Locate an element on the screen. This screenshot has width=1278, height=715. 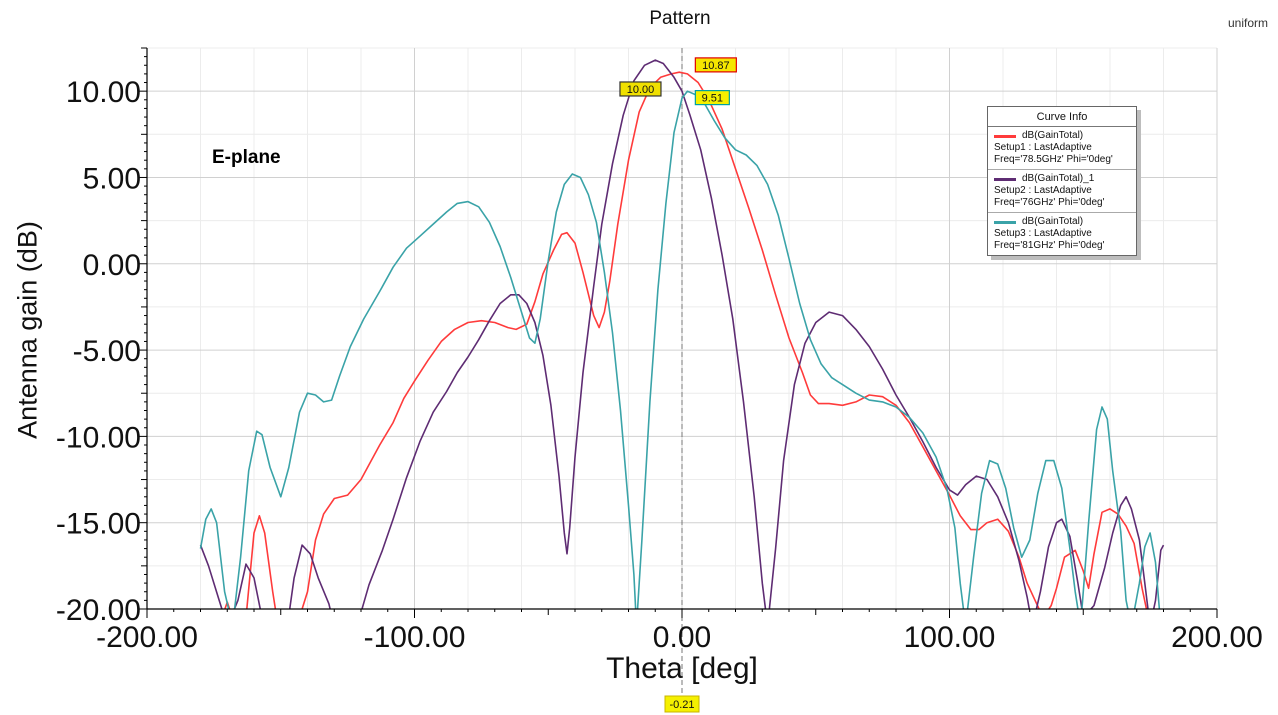
legend-entry-setup: Setup3 : LastAdaptive is located at coordinates (1043, 233).